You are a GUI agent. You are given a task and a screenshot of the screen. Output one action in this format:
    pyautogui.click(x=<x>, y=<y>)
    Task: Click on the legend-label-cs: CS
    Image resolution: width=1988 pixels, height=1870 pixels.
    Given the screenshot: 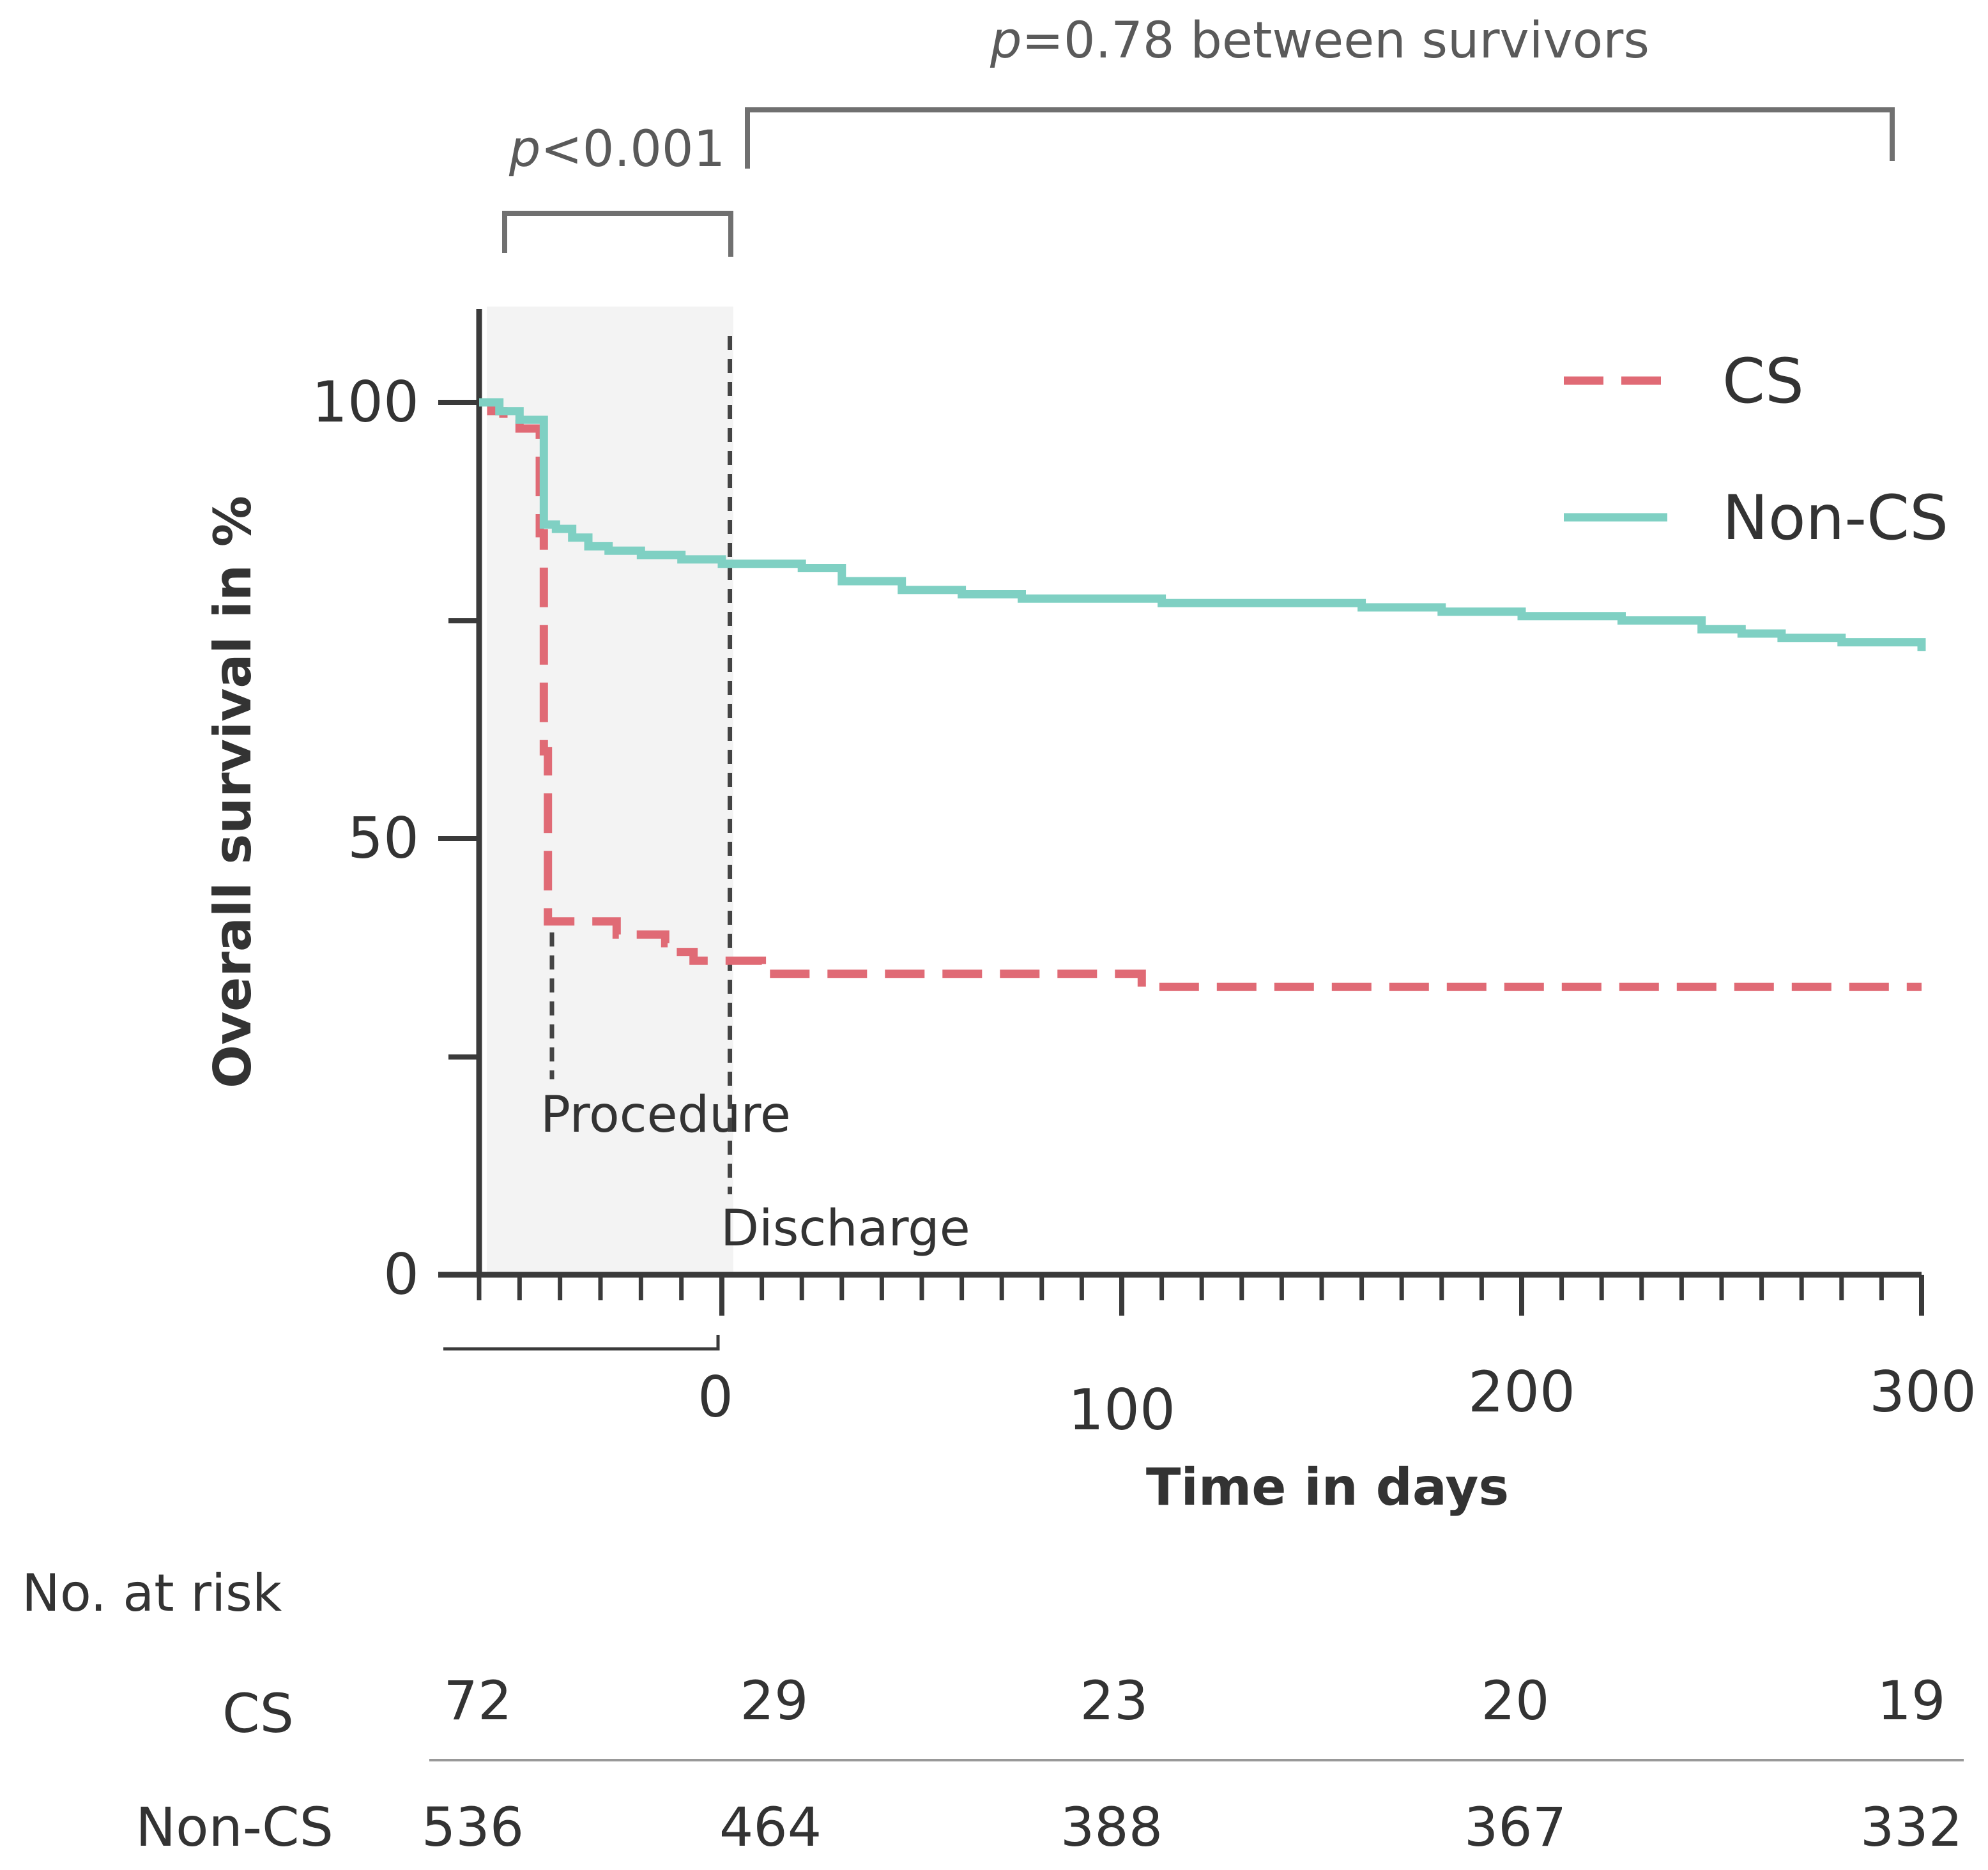 What is the action you would take?
    pyautogui.click(x=1763, y=381)
    